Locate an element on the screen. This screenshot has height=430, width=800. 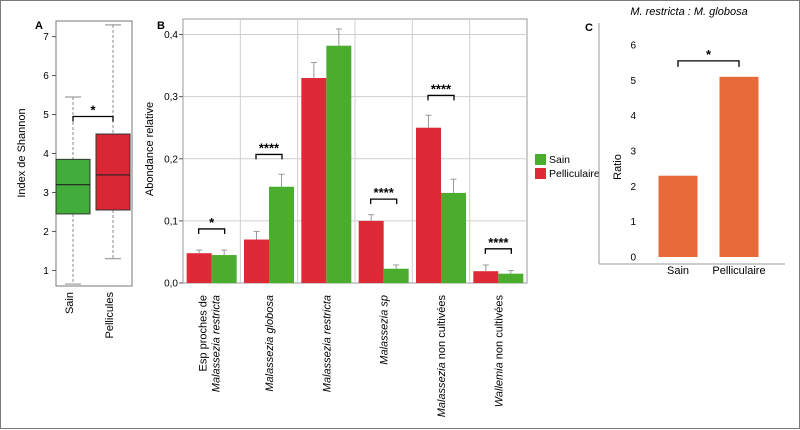
panel-b-x-label-line2: Malassezia restricta is located at coordinates (217, 343).